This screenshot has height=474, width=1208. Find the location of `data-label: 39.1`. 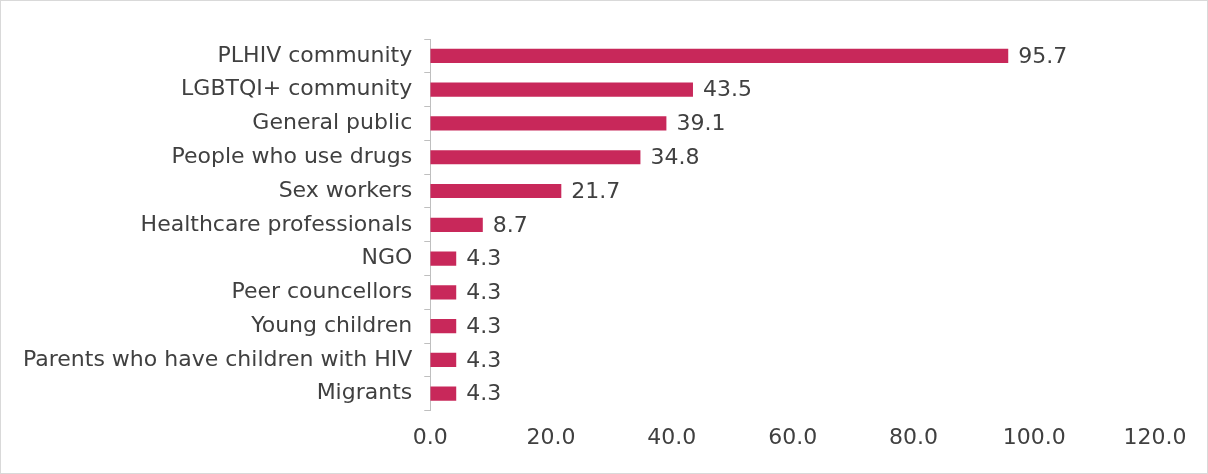

data-label: 39.1 is located at coordinates (701, 123).